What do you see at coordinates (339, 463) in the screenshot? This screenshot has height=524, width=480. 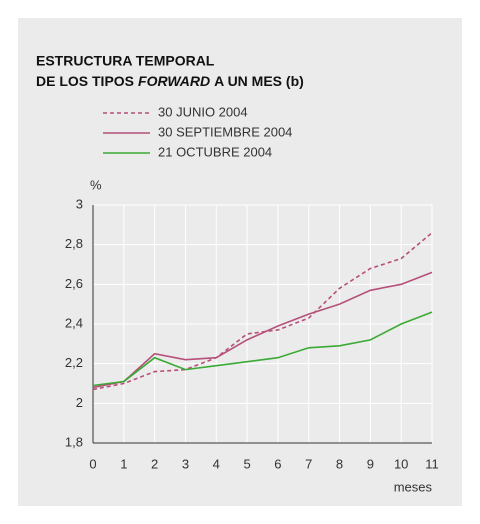 I see `x-tick-label: 8` at bounding box center [339, 463].